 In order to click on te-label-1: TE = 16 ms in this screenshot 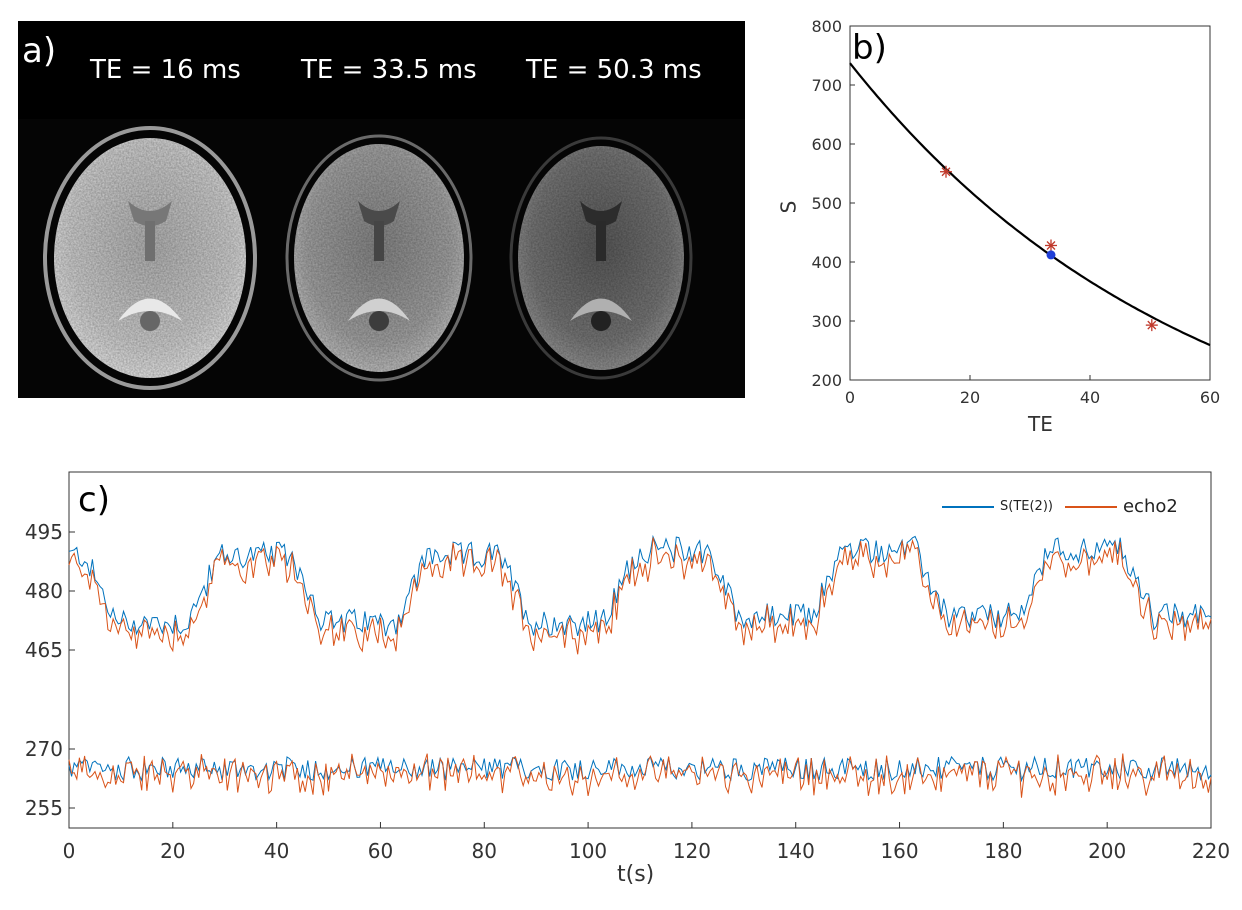, I will do `click(165, 70)`.